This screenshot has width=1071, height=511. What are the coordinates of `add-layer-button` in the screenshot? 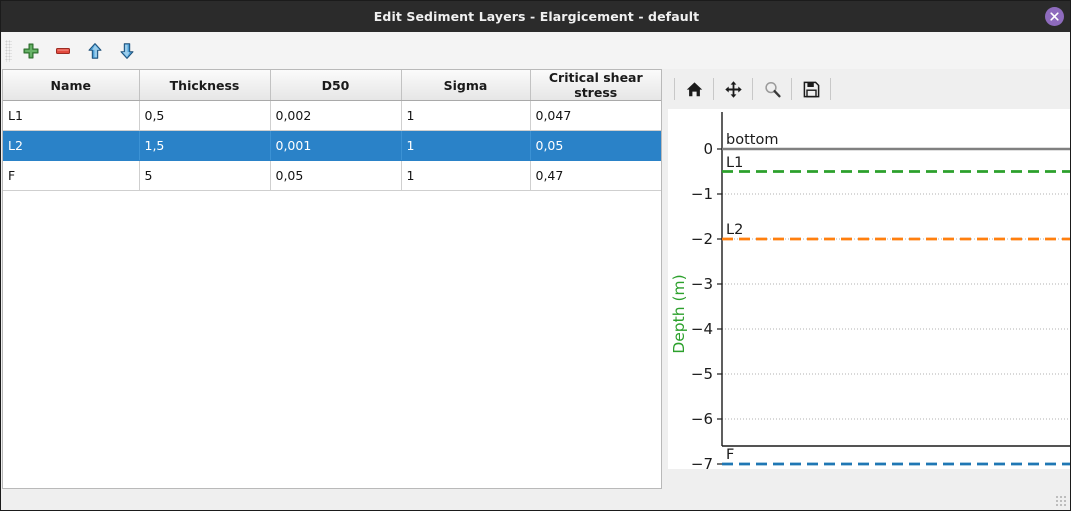 It's located at (31, 51).